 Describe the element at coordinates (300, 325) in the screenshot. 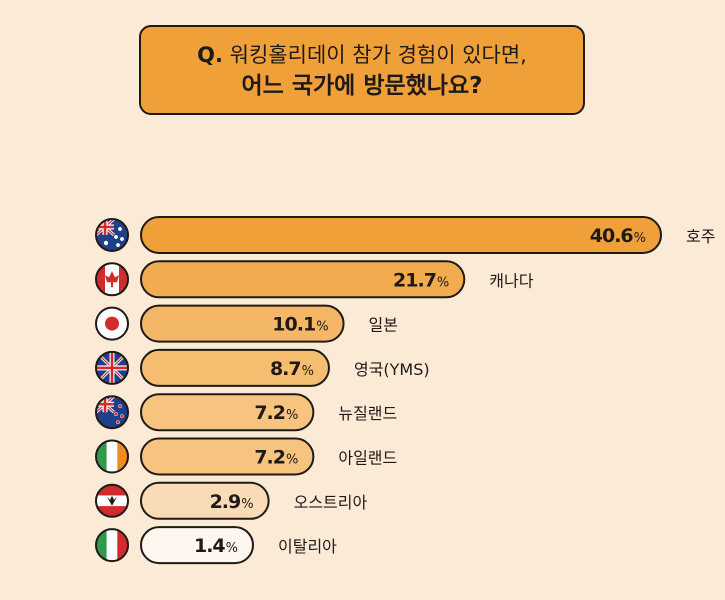

I see `data-label: 10.1%` at that location.